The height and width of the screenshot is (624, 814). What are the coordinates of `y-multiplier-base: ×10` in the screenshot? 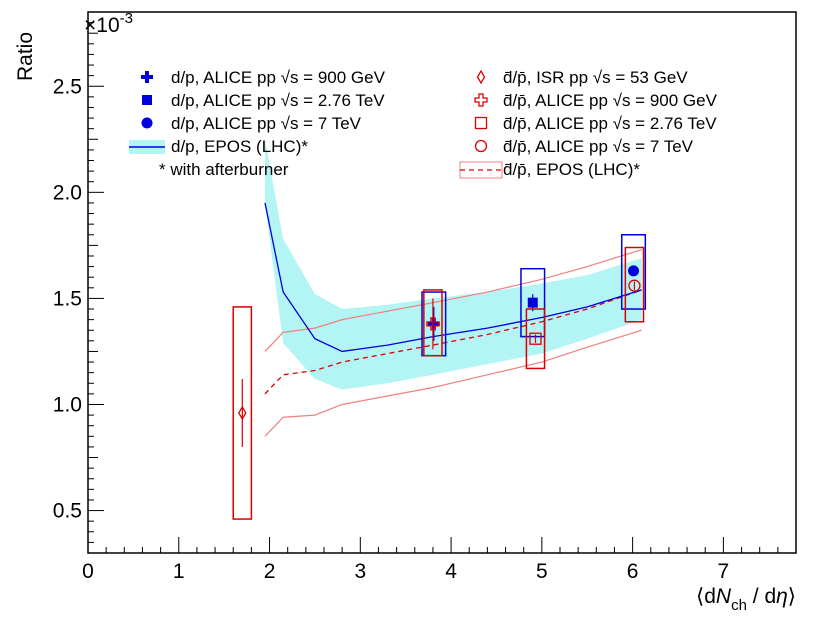 It's located at (102, 25).